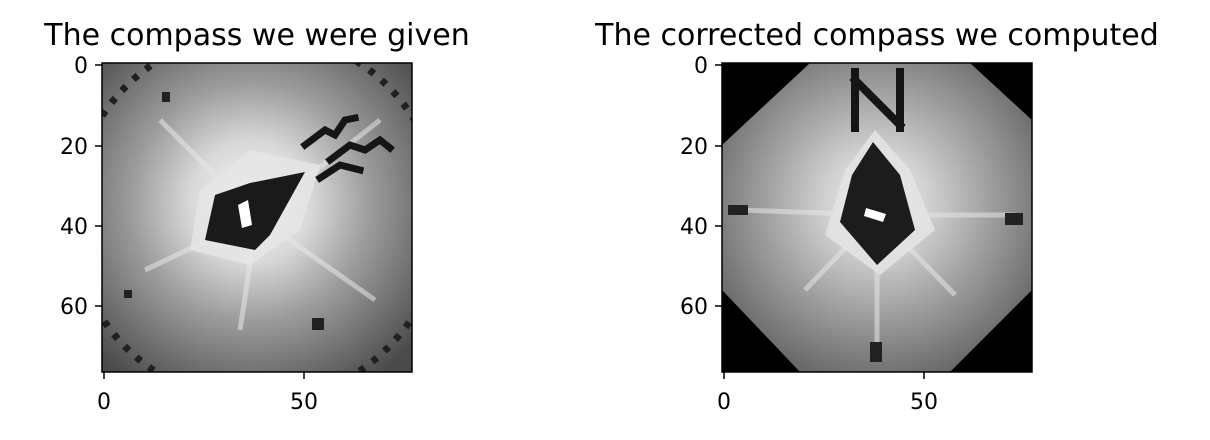  I want to click on chart-title: The compass we were given, so click(256, 35).